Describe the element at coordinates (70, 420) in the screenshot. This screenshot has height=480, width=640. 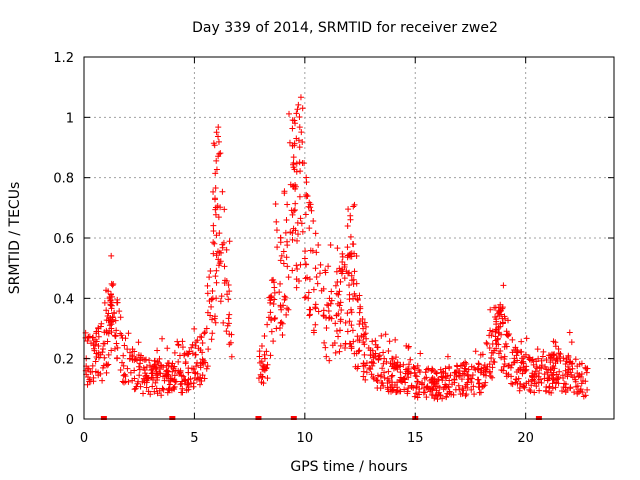
I see `y-tick-label: 0` at that location.